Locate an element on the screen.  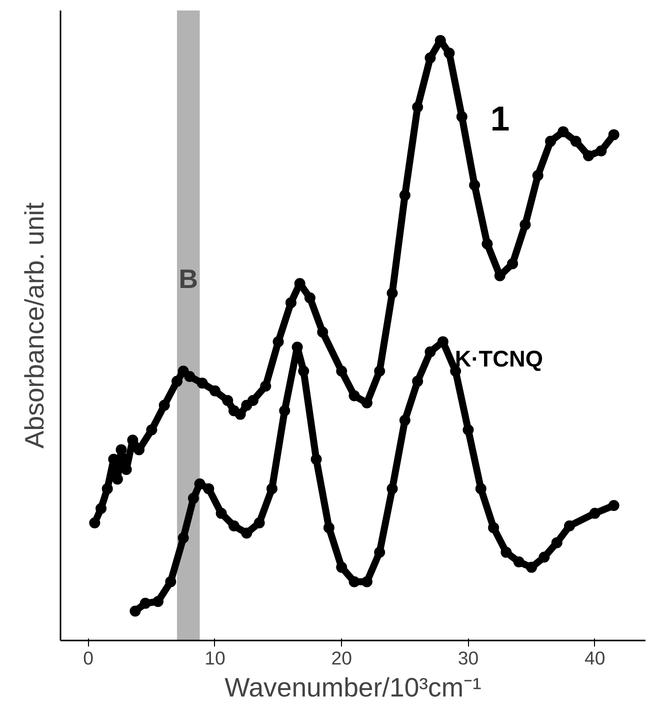
band-label: B is located at coordinates (188, 279).